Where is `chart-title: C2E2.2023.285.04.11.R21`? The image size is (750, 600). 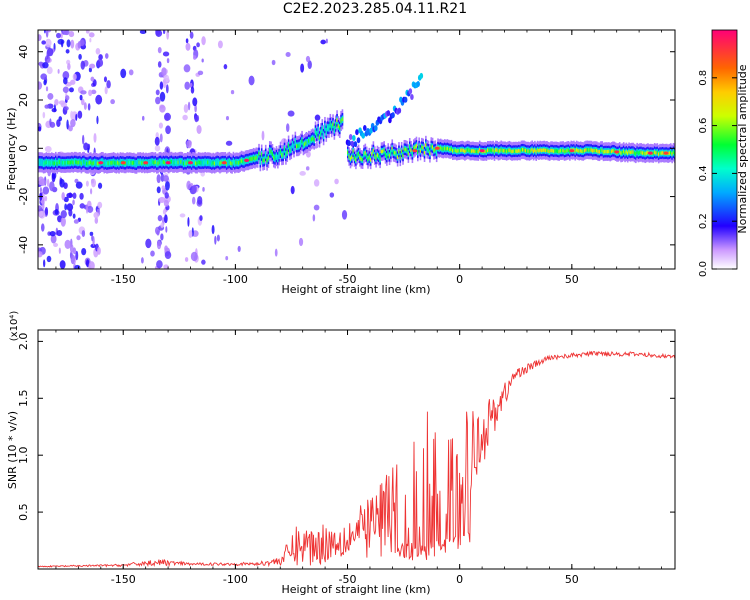
chart-title: C2E2.2023.285.04.11.R21 is located at coordinates (375, 9).